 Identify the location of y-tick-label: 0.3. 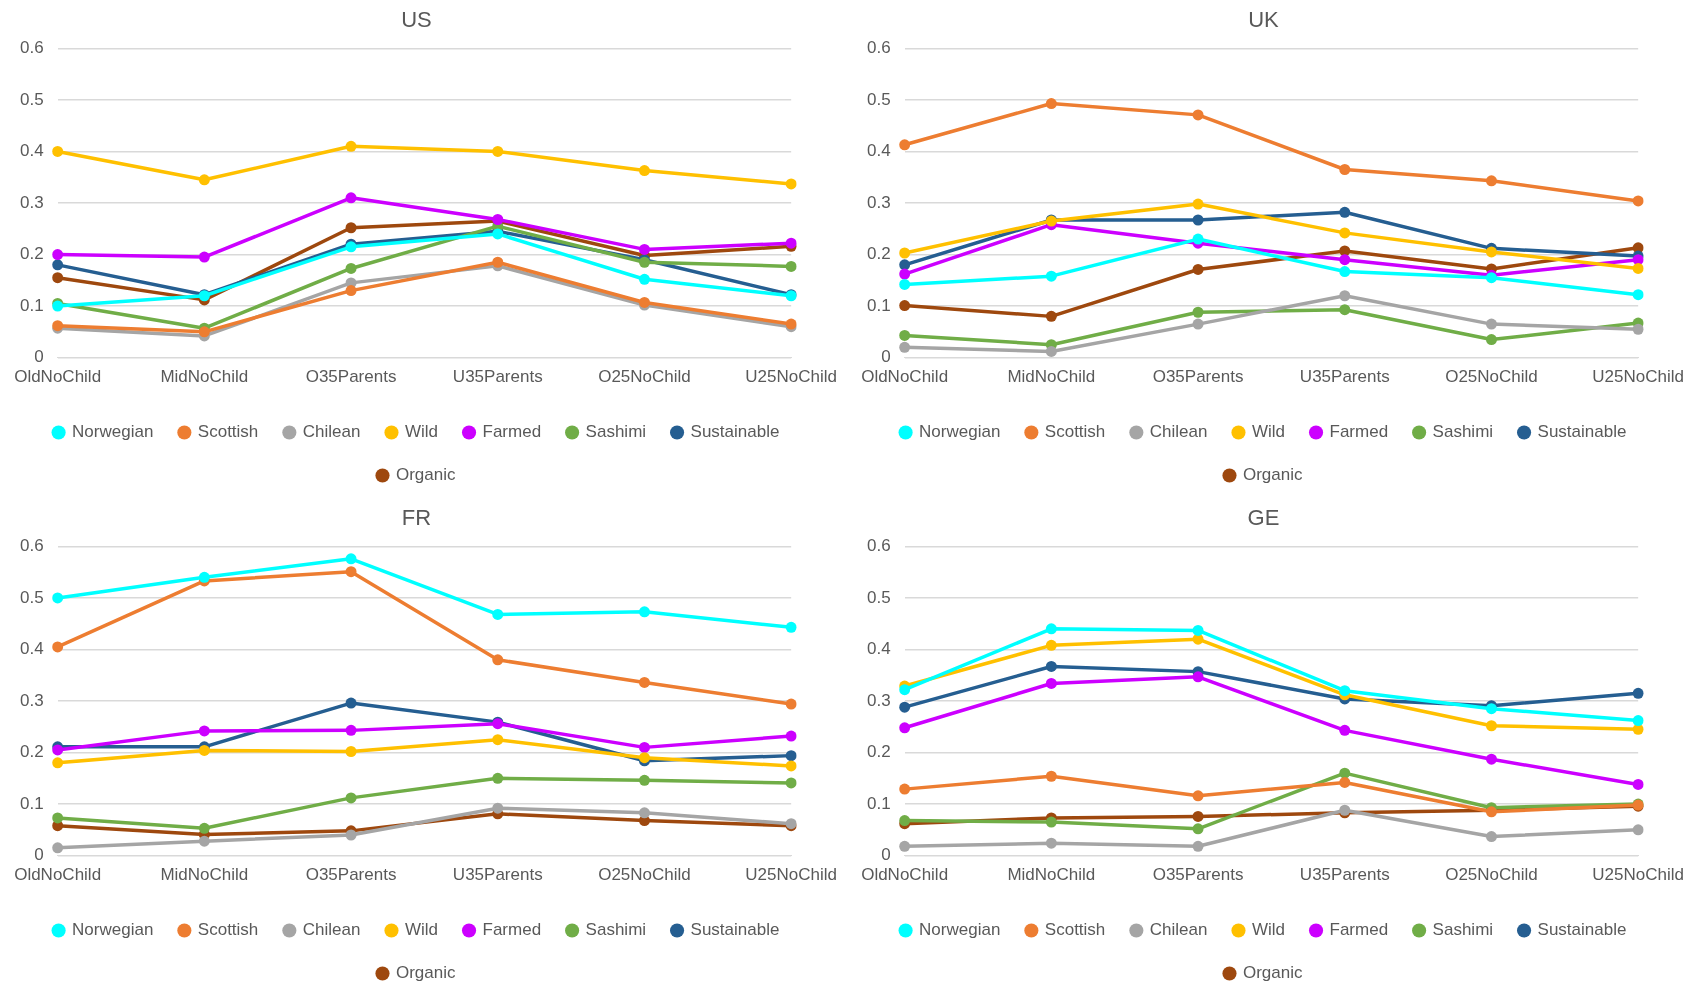
(878, 202).